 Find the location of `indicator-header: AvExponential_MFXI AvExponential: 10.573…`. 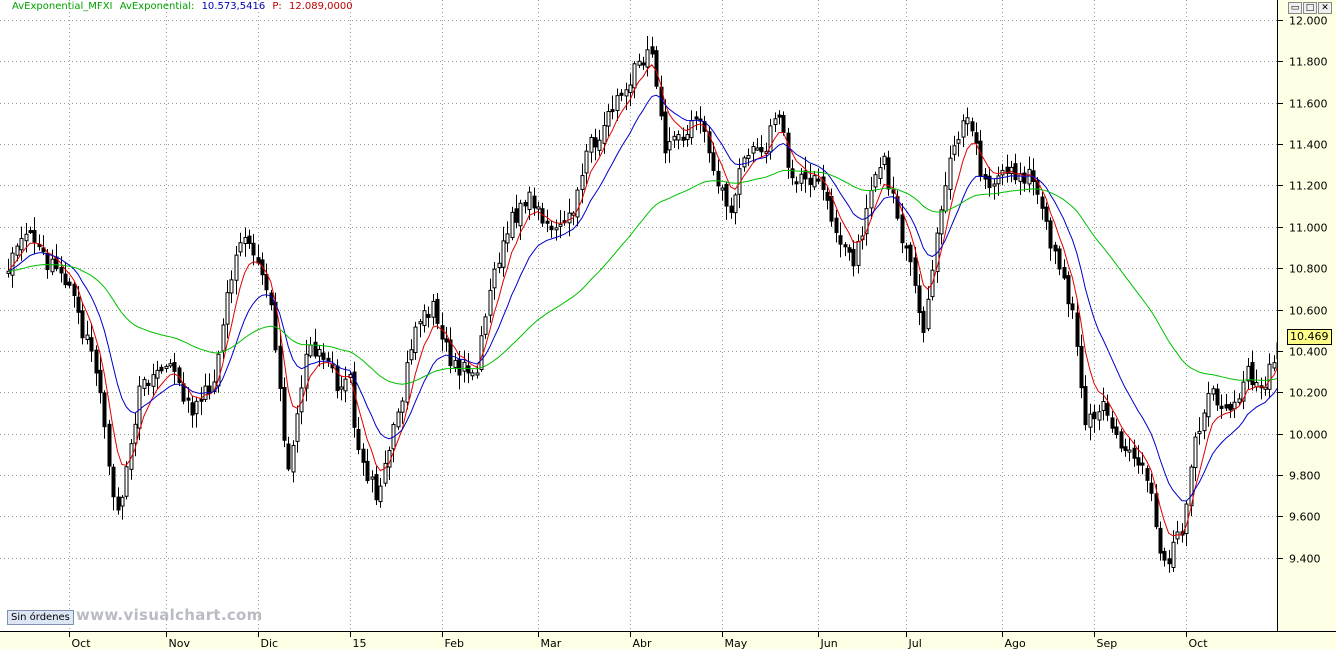

indicator-header: AvExponential_MFXI AvExponential: 10.573… is located at coordinates (184, 6).